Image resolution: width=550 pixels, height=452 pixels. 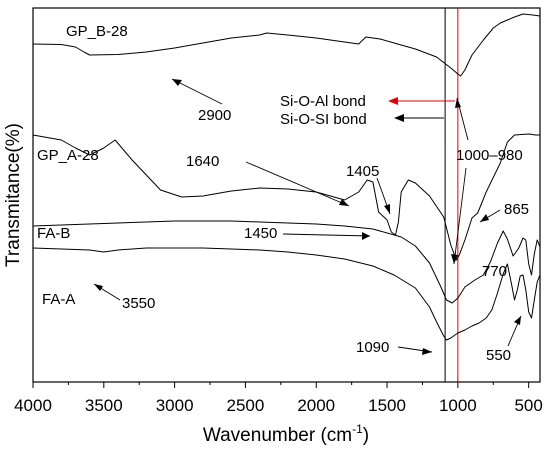 I want to click on annotation-1640: 1640, so click(x=202, y=161).